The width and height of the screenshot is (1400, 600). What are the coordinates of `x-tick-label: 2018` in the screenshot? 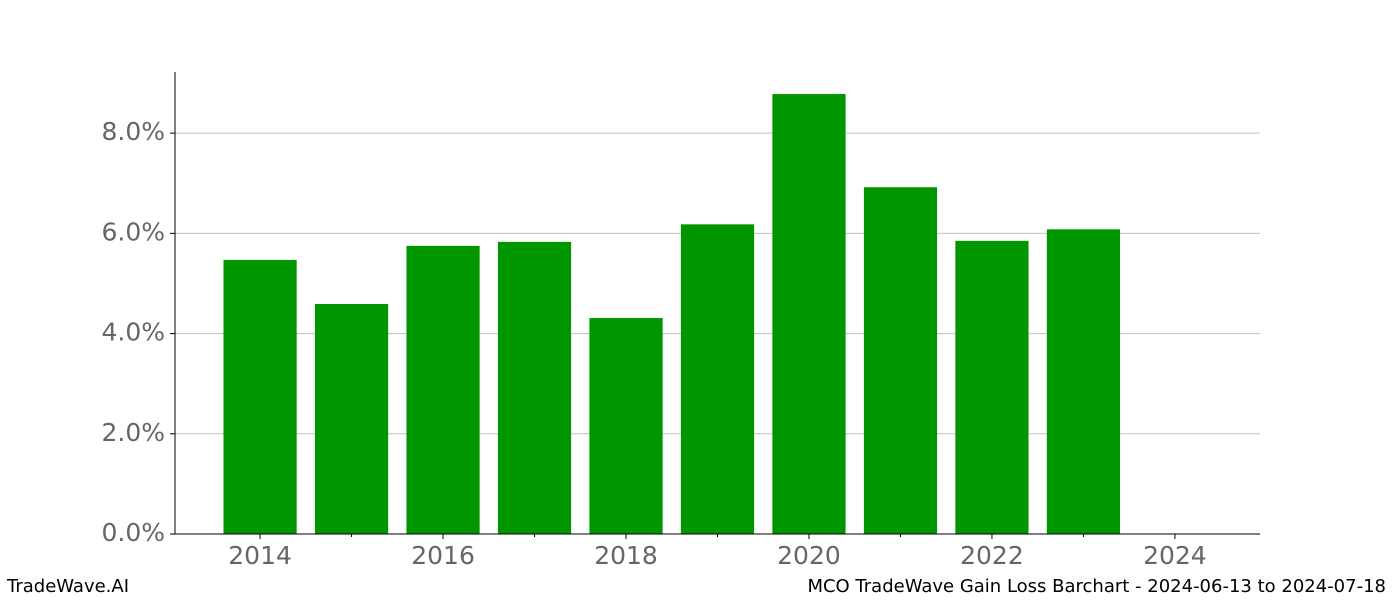 It's located at (626, 555).